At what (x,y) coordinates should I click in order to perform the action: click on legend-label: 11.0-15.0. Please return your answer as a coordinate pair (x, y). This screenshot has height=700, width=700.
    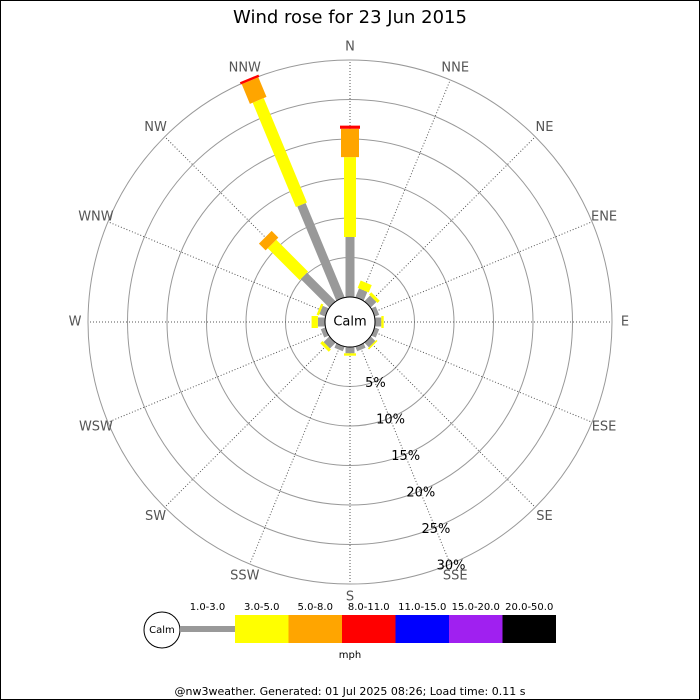
    Looking at the image, I should click on (422, 607).